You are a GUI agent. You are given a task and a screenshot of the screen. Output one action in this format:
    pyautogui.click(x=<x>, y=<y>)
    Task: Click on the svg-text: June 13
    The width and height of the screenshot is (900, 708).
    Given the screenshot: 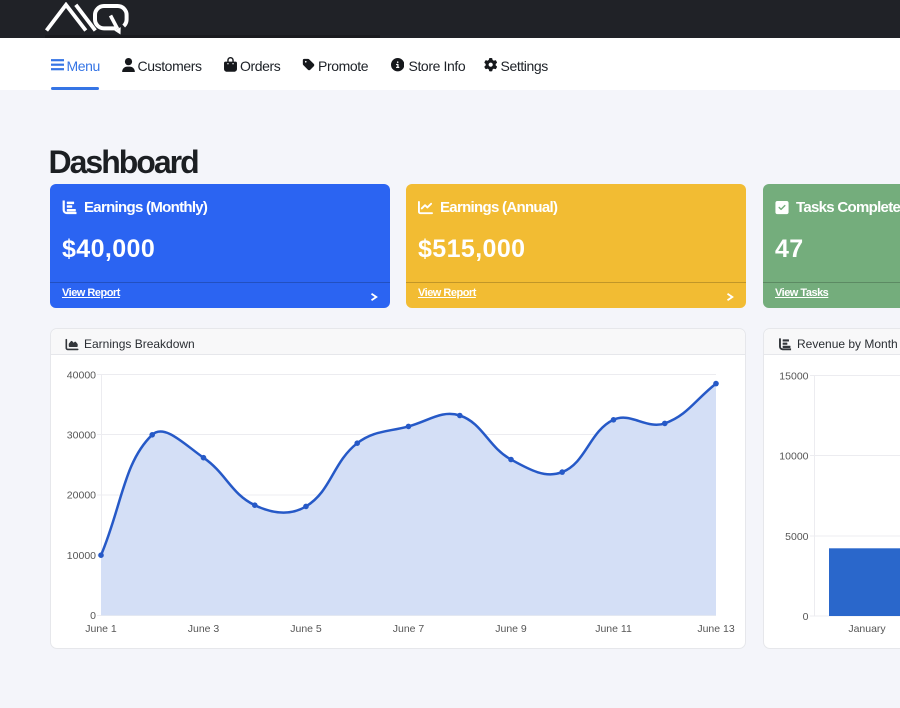 What is the action you would take?
    pyautogui.click(x=716, y=629)
    